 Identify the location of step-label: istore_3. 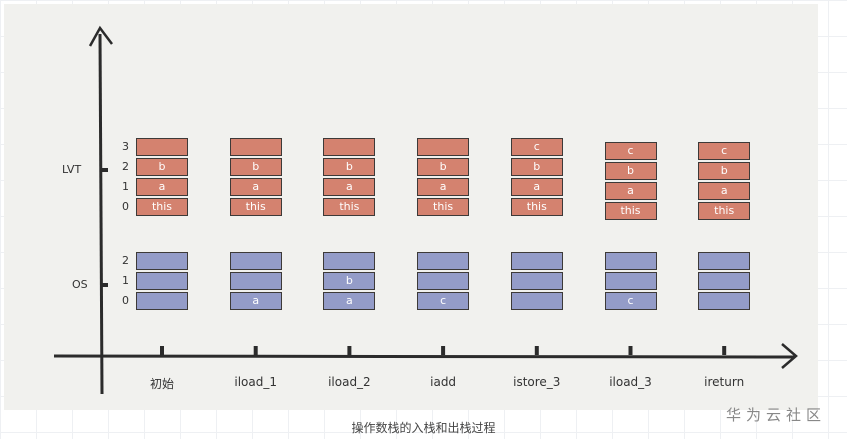
(537, 382).